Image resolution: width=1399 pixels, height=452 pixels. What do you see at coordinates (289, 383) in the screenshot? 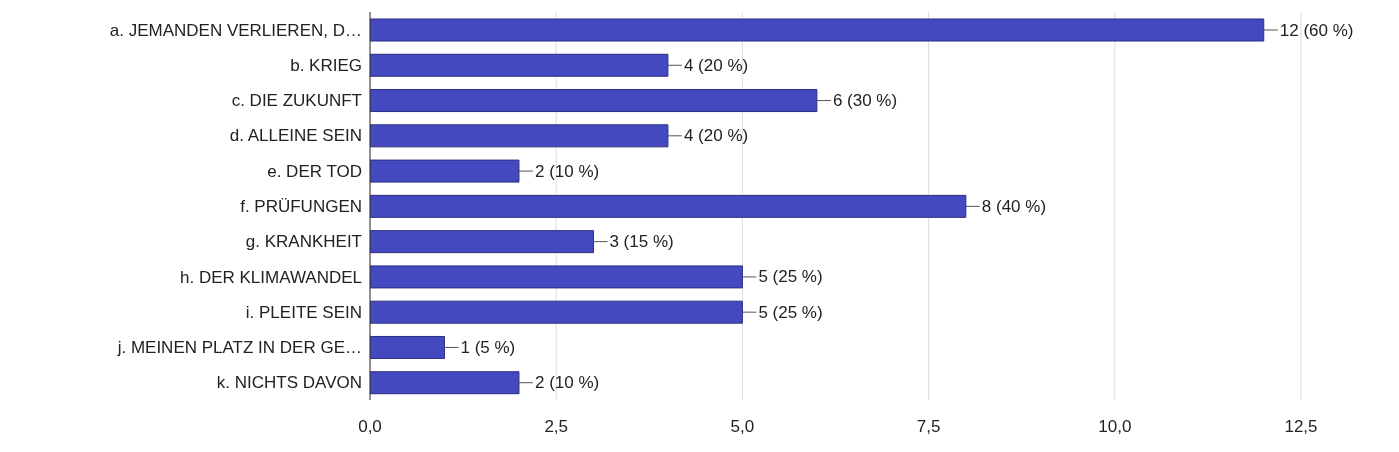
I see `y-tick-label: k. NICHTS DAVON` at bounding box center [289, 383].